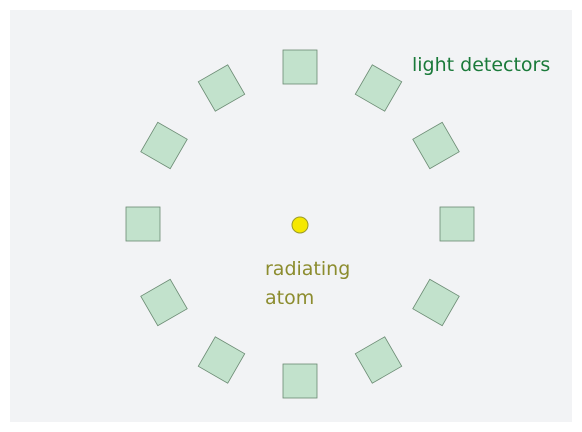 The height and width of the screenshot is (432, 582). What do you see at coordinates (481, 65) in the screenshot?
I see `detector-label: light detectors` at bounding box center [481, 65].